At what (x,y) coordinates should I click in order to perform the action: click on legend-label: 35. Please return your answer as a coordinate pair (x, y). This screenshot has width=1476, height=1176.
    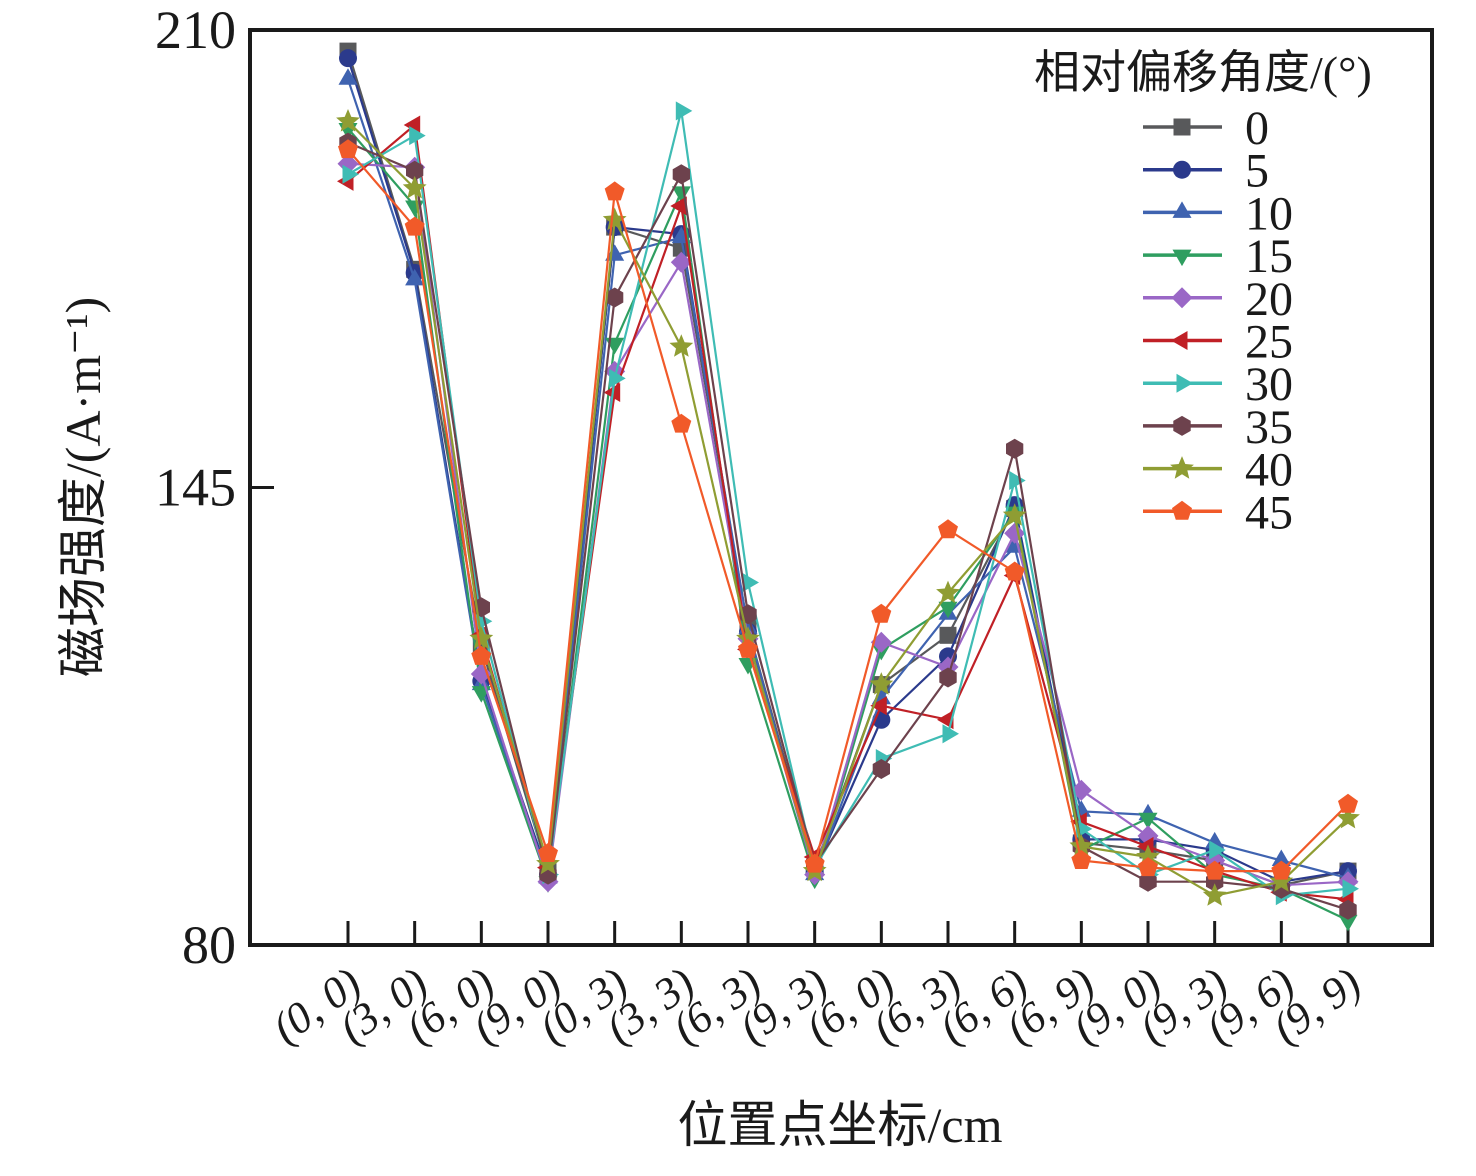
    Looking at the image, I should click on (1269, 427).